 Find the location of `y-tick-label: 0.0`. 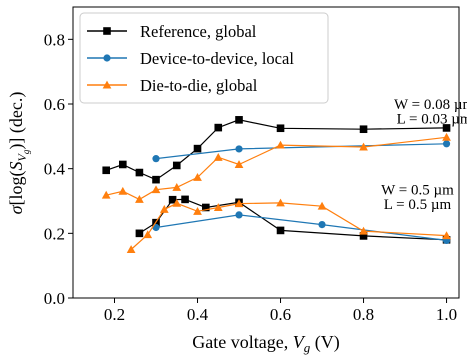

y-tick-label: 0.0 is located at coordinates (54, 298).